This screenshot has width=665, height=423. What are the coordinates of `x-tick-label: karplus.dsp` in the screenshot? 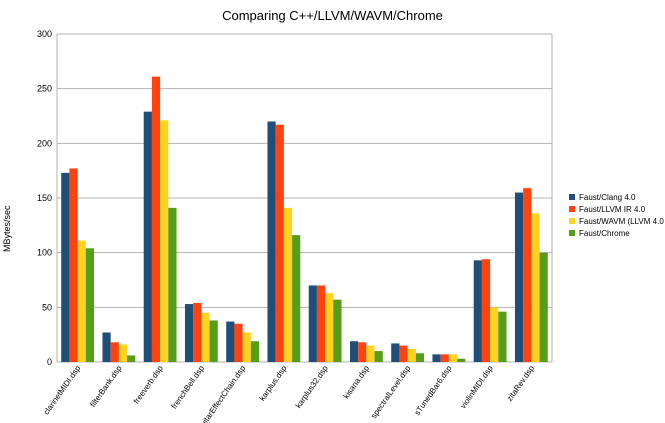 It's located at (273, 383).